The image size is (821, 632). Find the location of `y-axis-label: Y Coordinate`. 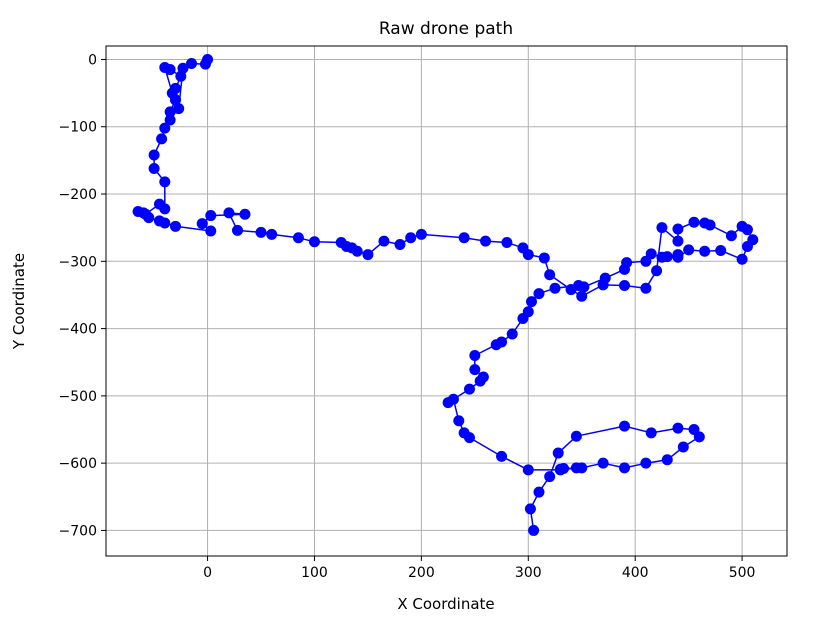

y-axis-label: Y Coordinate is located at coordinates (19, 301).